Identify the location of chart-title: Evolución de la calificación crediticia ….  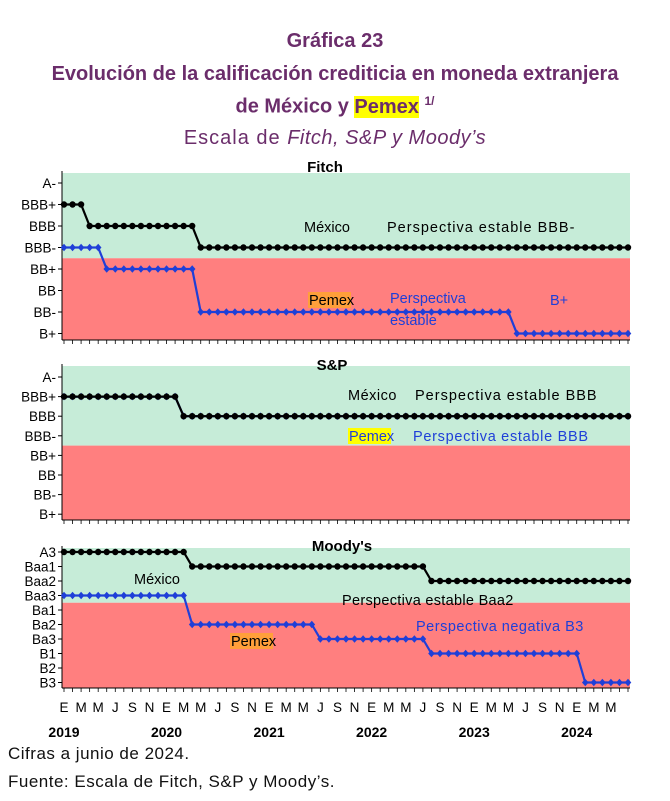
(335, 74).